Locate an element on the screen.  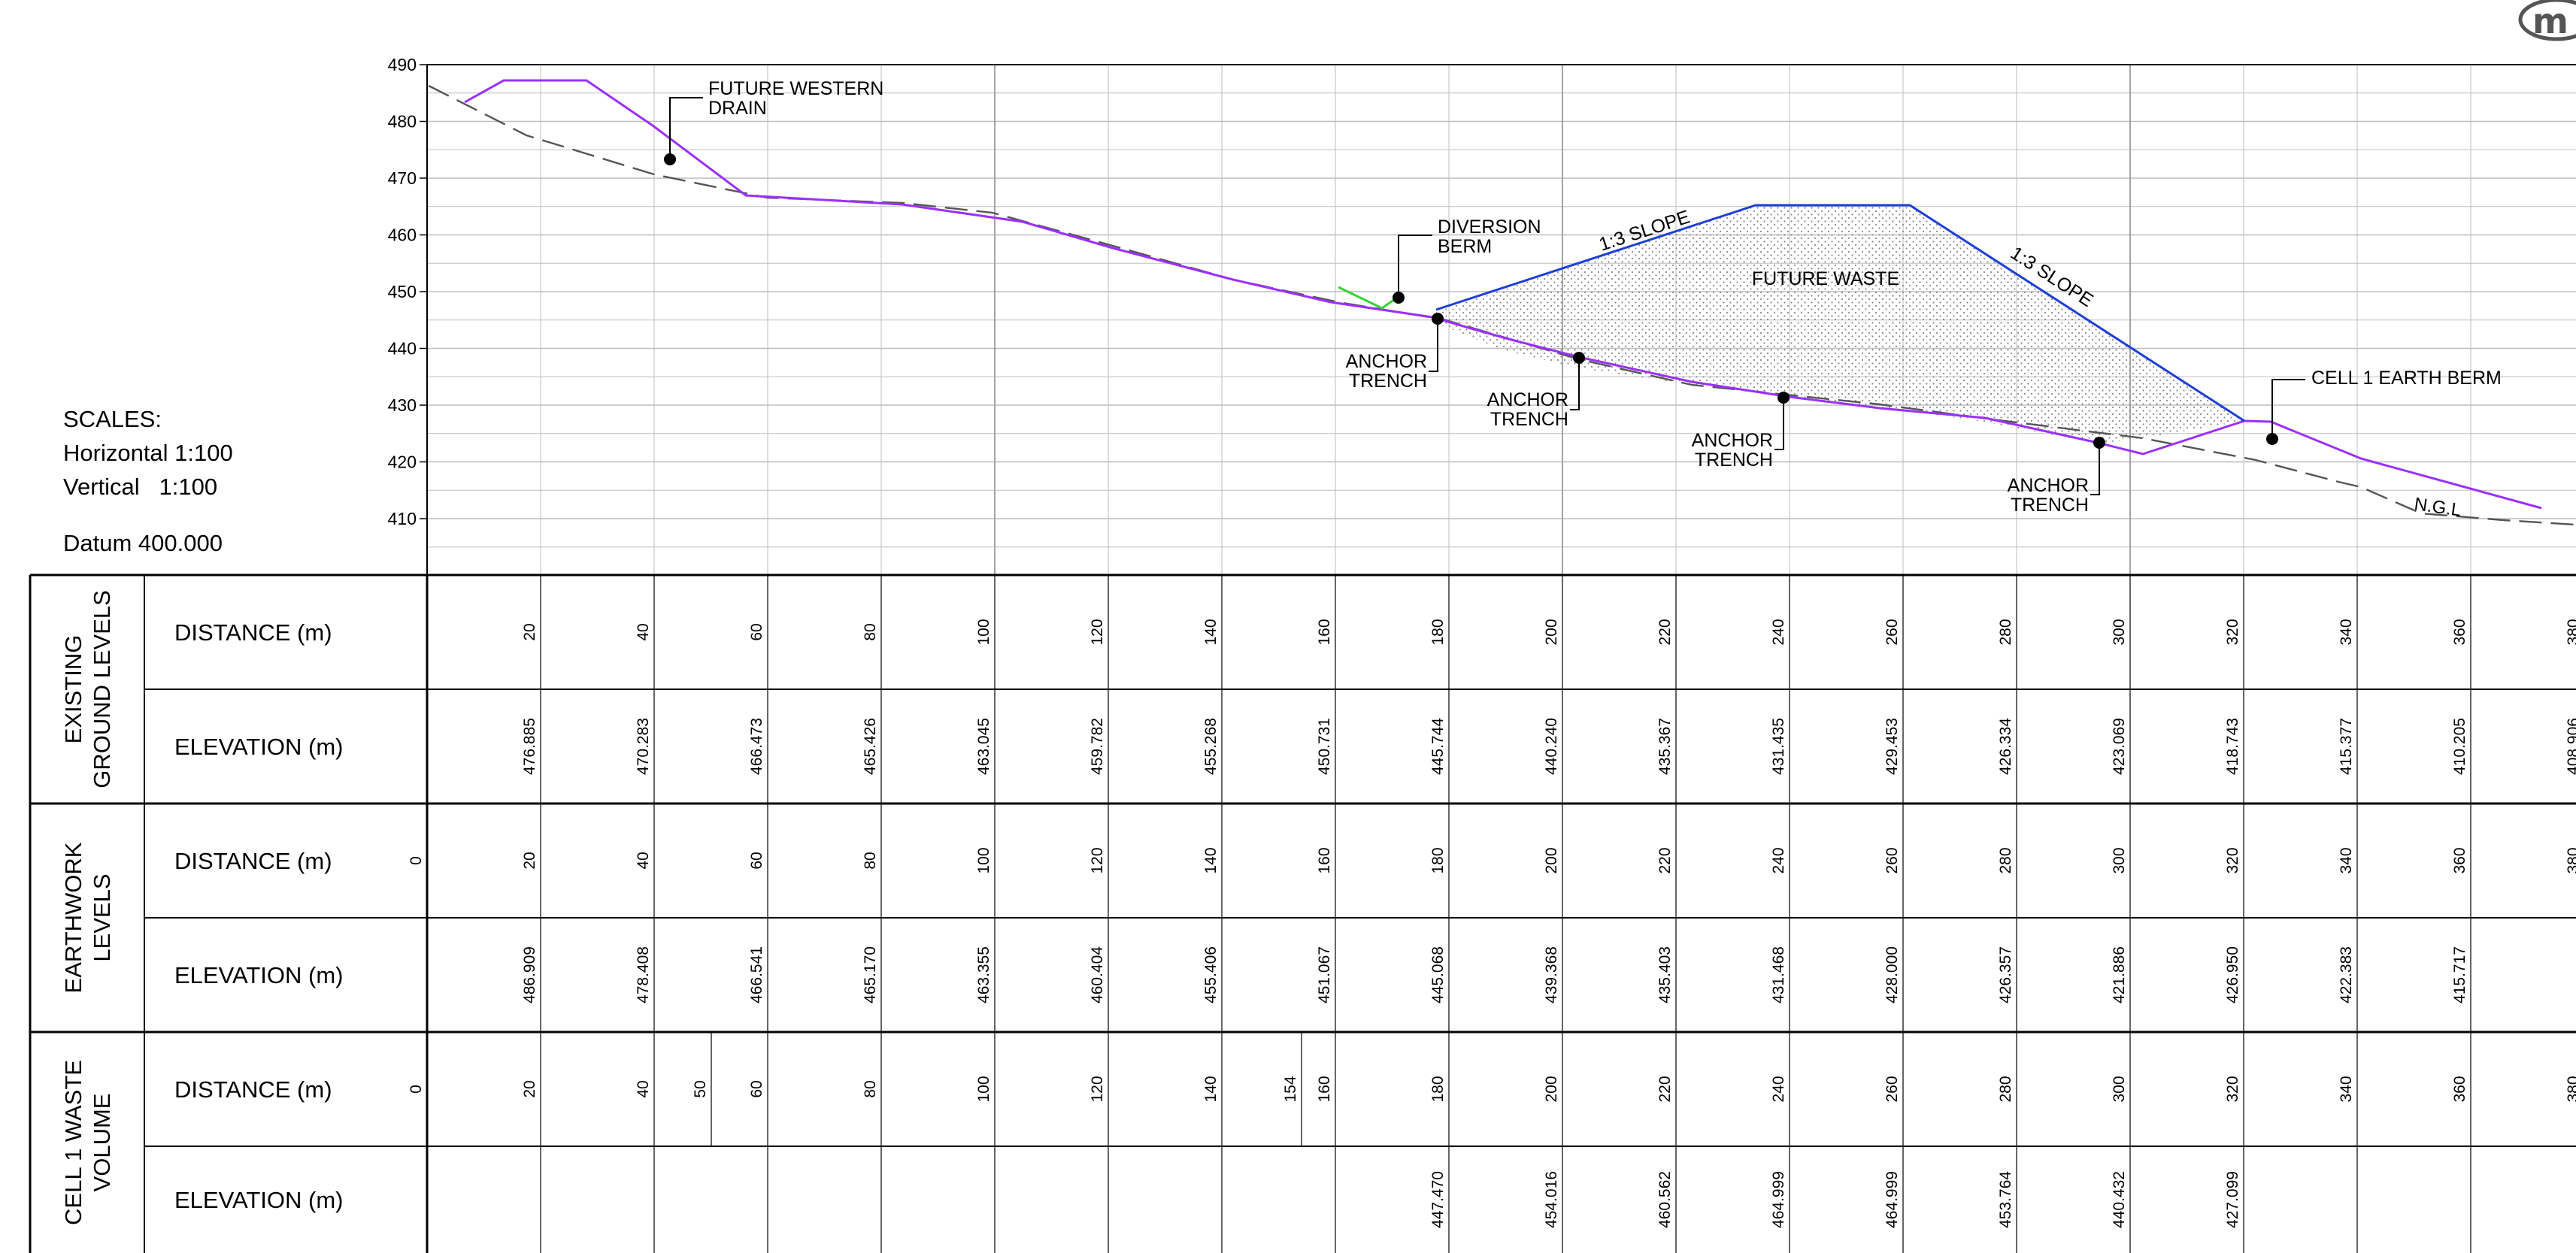
distance-cell: 80 is located at coordinates (870, 1089).